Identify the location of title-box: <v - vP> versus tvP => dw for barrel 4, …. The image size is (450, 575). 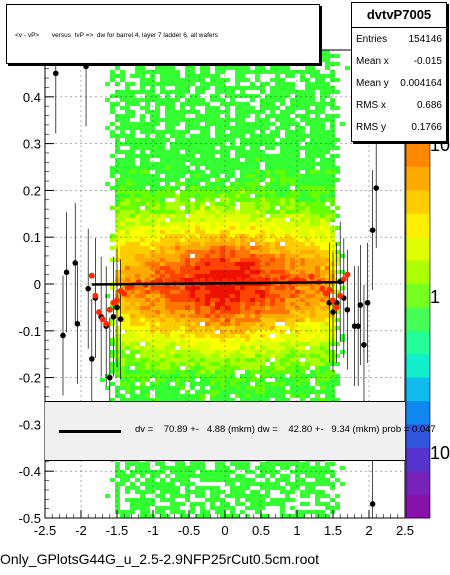
(163, 34).